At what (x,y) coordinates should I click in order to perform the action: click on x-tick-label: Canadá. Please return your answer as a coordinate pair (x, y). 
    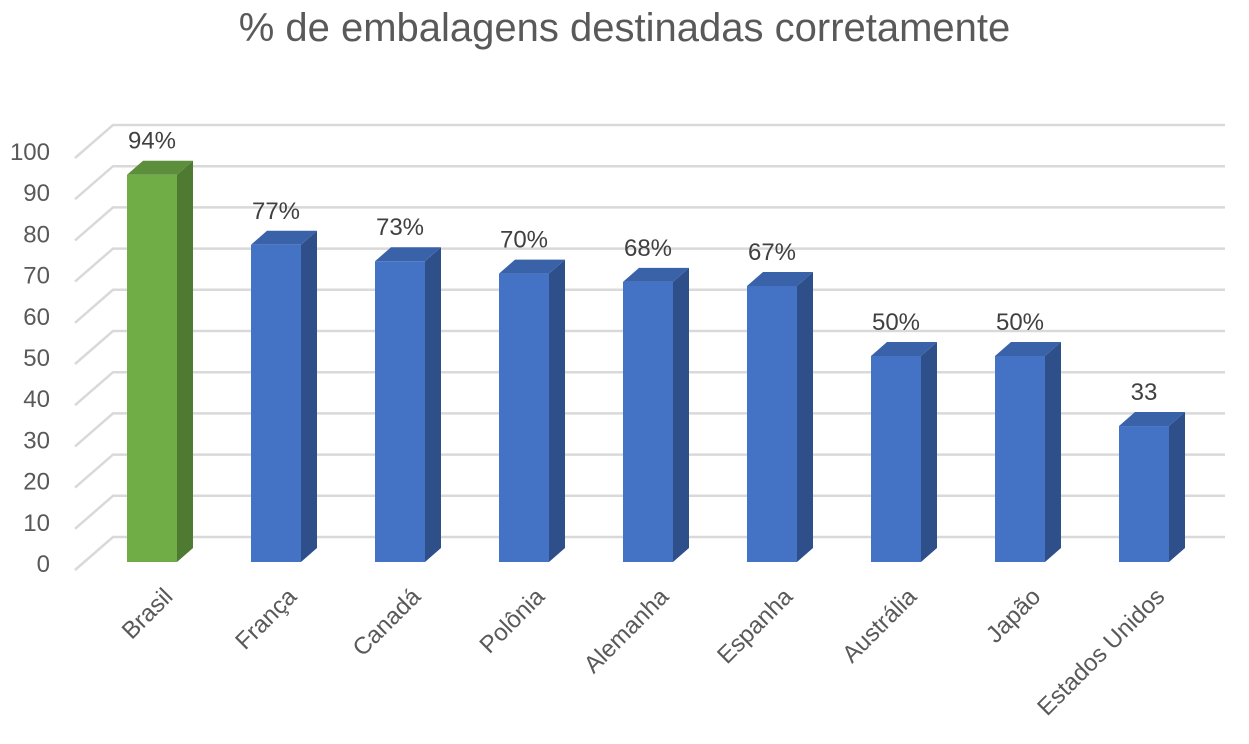
    Looking at the image, I should click on (387, 622).